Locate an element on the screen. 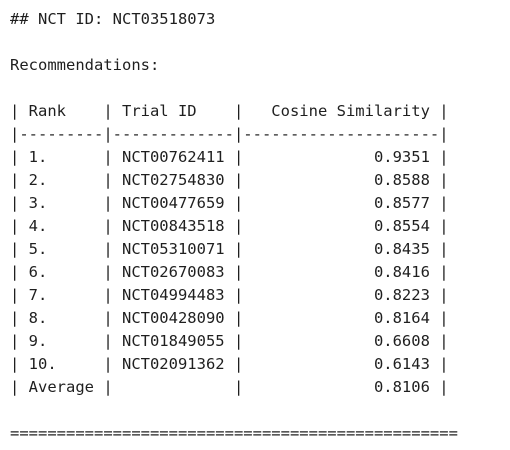 The width and height of the screenshot is (510, 450). table-row: | 3. | NCT00477659 | 0.8577 | is located at coordinates (229, 203).